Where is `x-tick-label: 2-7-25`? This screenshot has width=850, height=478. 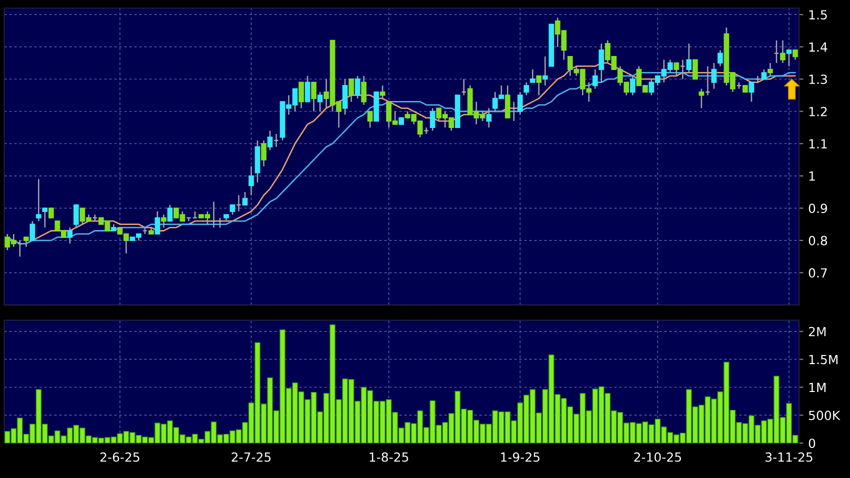
x-tick-label: 2-7-25 is located at coordinates (251, 457).